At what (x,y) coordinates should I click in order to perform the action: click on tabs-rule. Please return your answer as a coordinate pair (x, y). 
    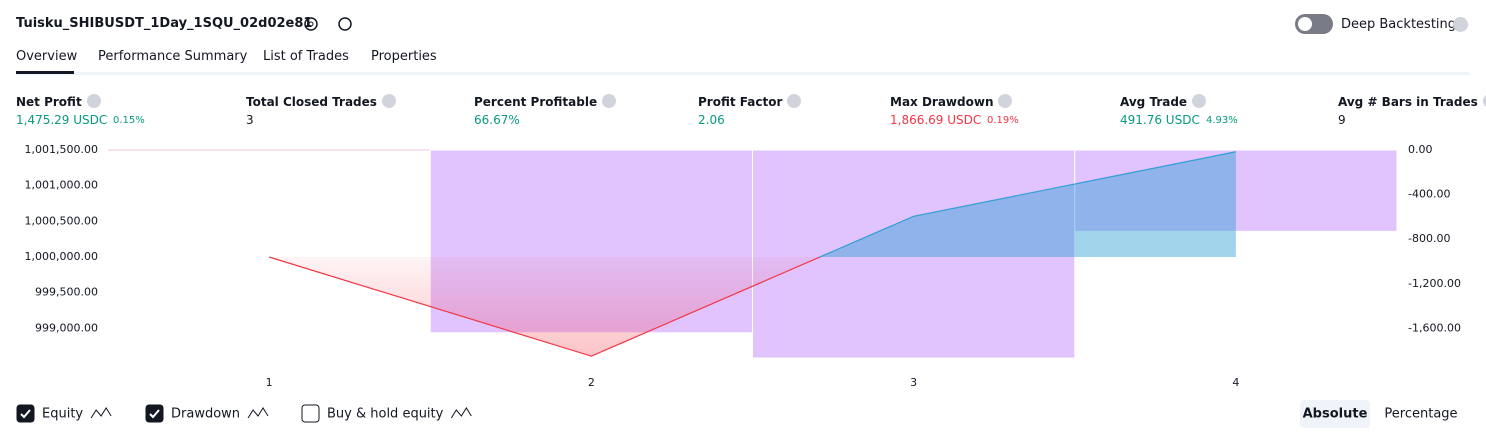
    Looking at the image, I should click on (743, 73).